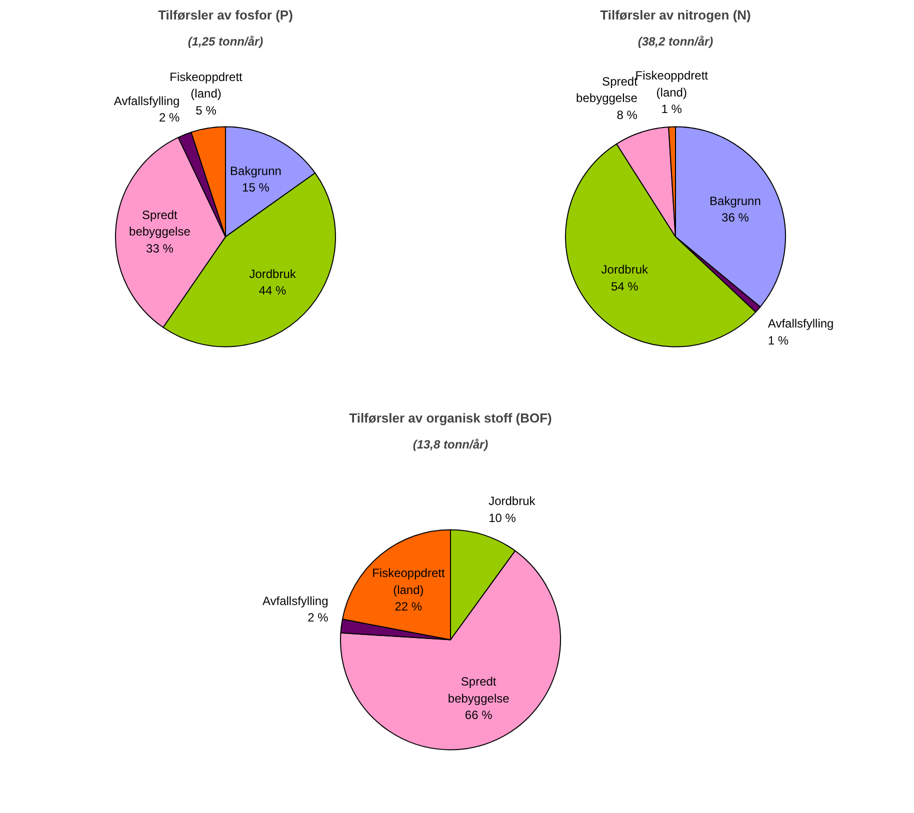  Describe the element at coordinates (624, 286) in the screenshot. I see `data-label: 54 %` at that location.